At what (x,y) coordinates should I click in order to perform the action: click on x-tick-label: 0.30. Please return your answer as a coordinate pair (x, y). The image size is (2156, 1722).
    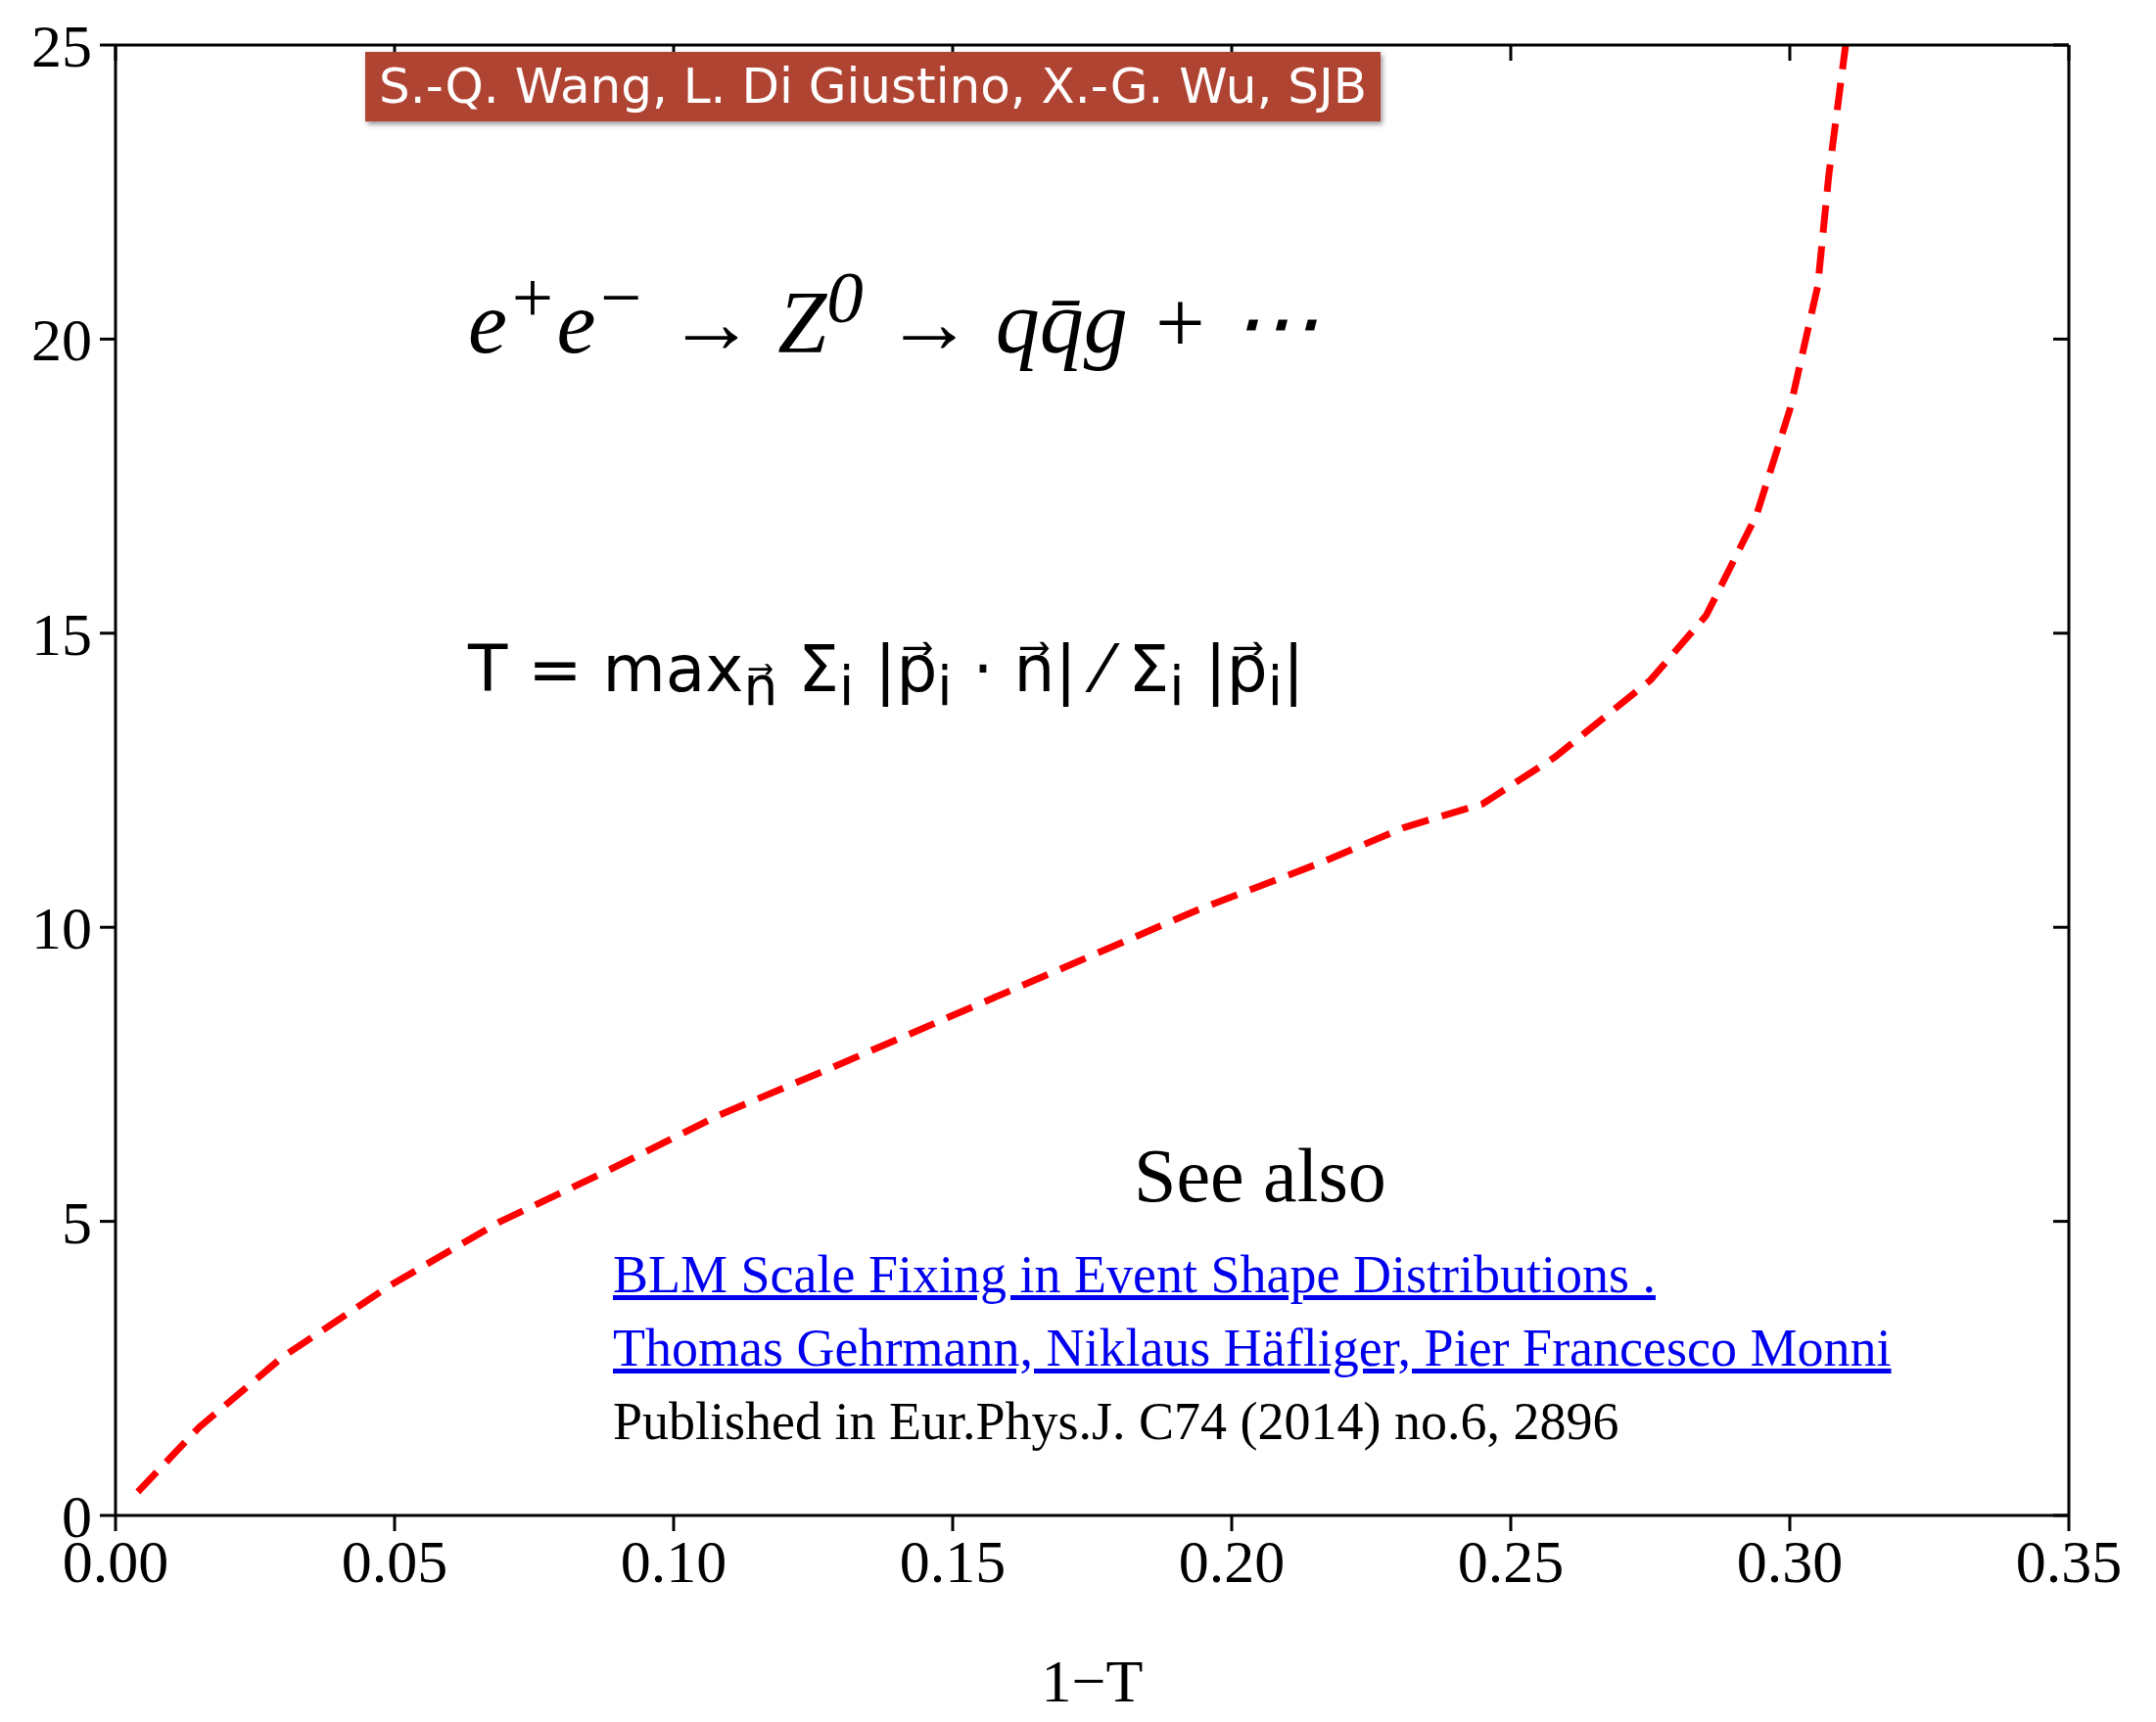
    Looking at the image, I should click on (1790, 1562).